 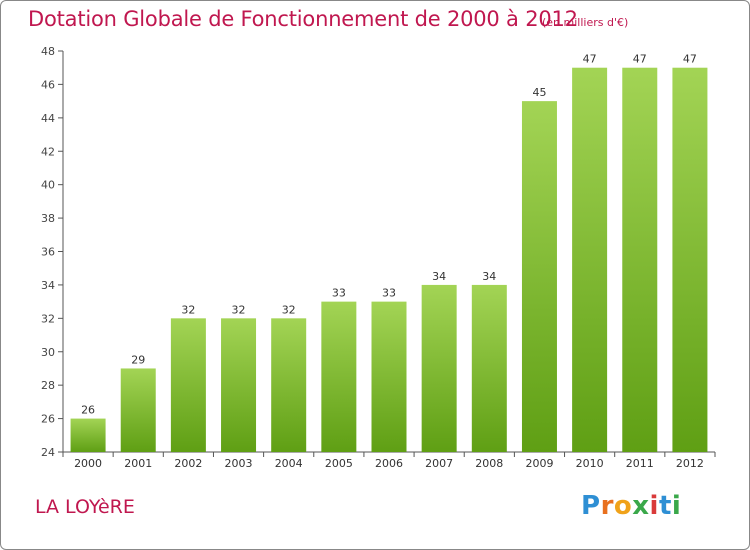 I want to click on y-tick-label: 28, so click(x=48, y=385).